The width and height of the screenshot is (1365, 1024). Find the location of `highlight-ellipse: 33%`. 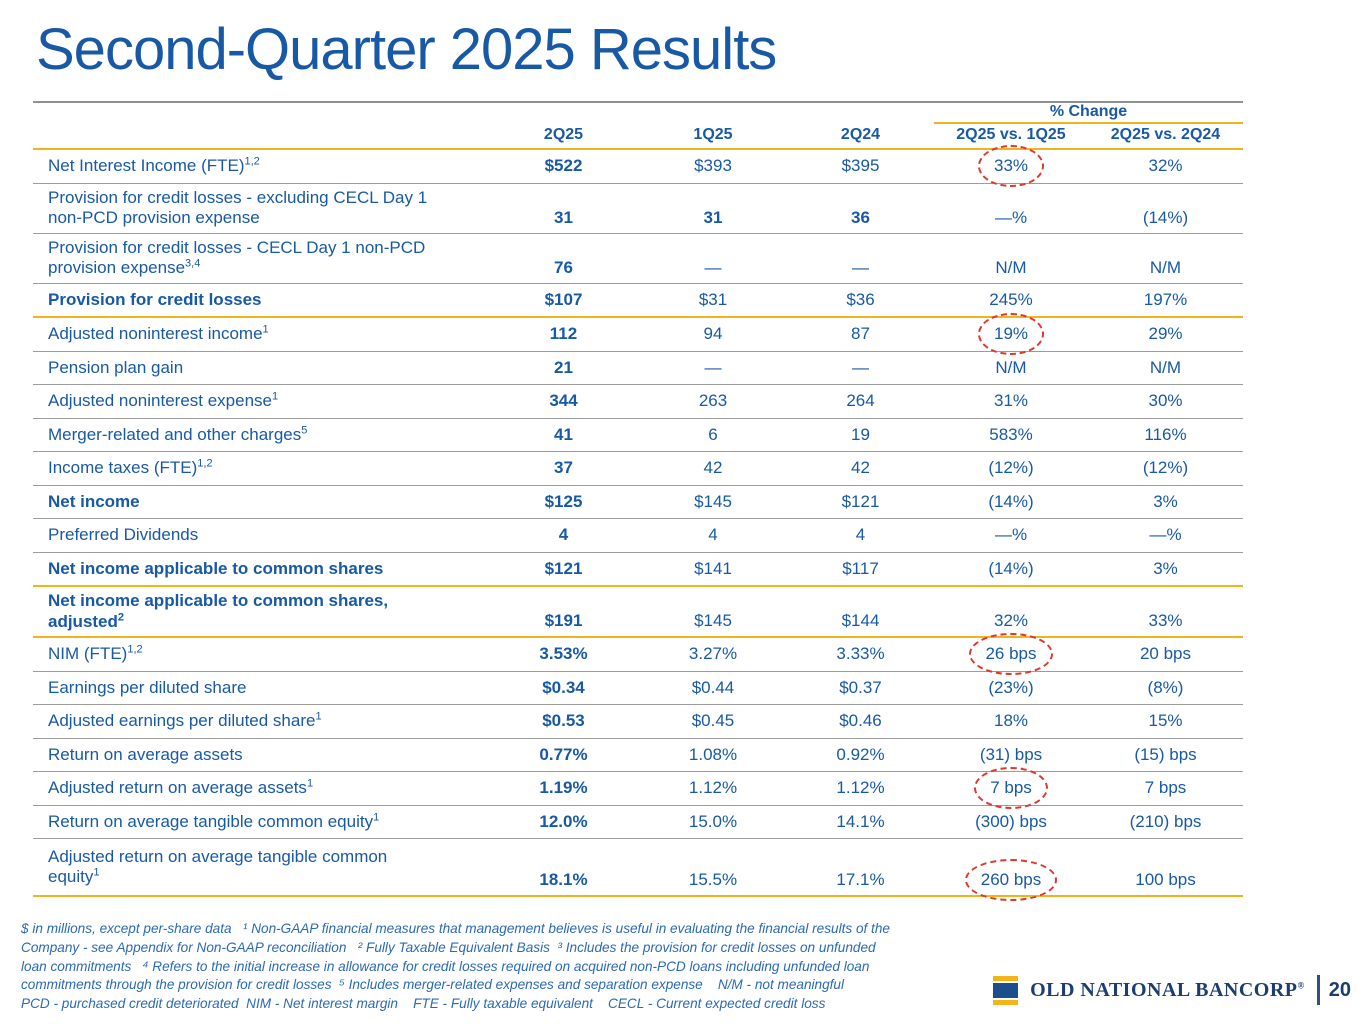

highlight-ellipse: 33% is located at coordinates (1011, 166).